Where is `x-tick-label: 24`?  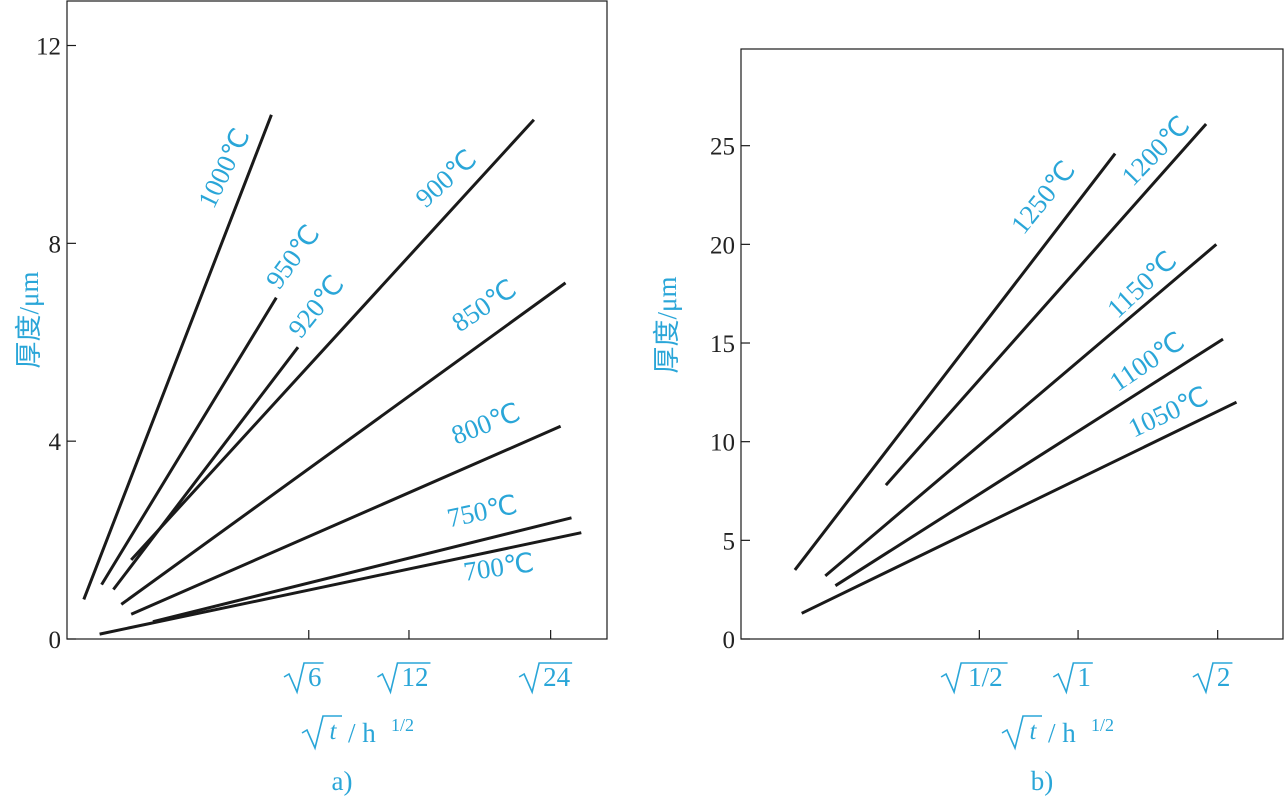
x-tick-label: 24 is located at coordinates (545, 677).